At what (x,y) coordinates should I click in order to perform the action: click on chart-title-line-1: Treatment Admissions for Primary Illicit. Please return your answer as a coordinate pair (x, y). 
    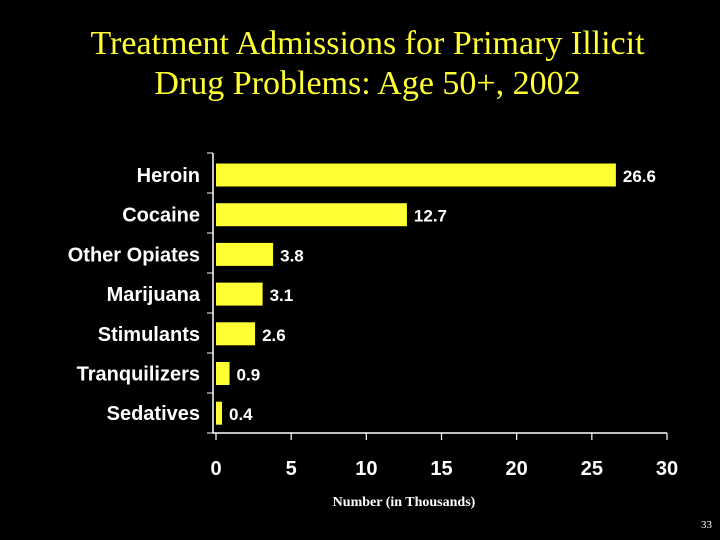
    Looking at the image, I should click on (367, 43).